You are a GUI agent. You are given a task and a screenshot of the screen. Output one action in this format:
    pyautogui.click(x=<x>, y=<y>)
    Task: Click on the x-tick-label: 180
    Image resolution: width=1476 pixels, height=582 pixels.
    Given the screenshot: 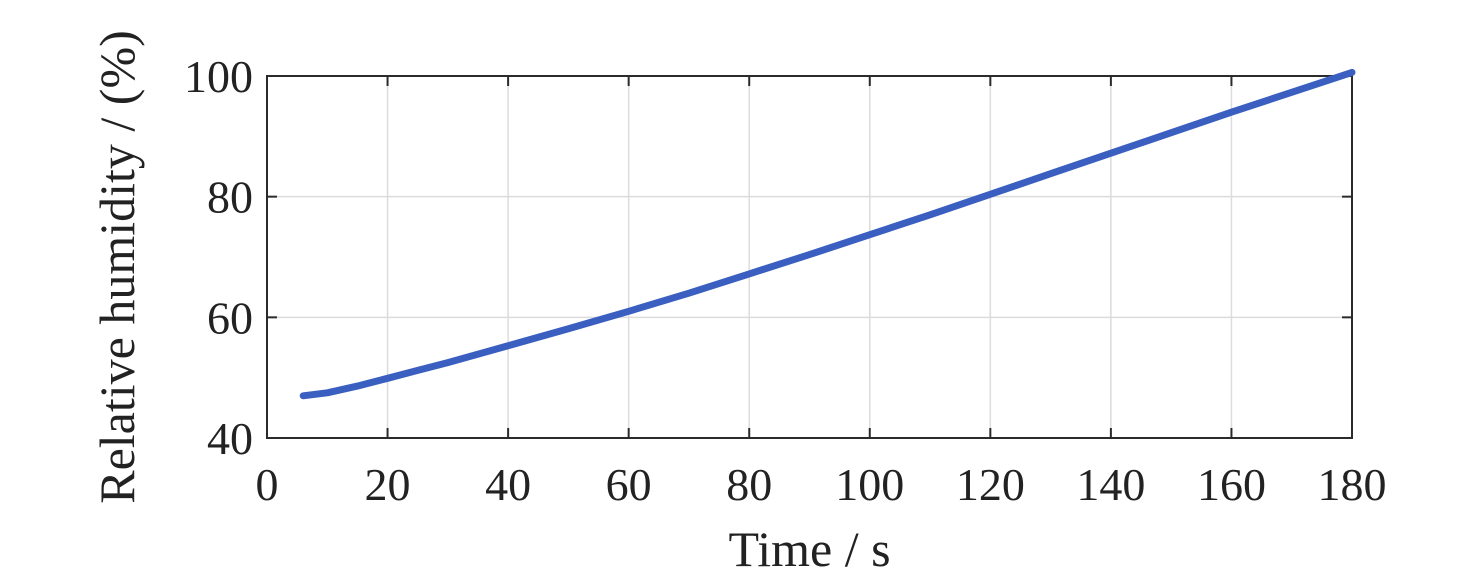 What is the action you would take?
    pyautogui.click(x=1352, y=484)
    